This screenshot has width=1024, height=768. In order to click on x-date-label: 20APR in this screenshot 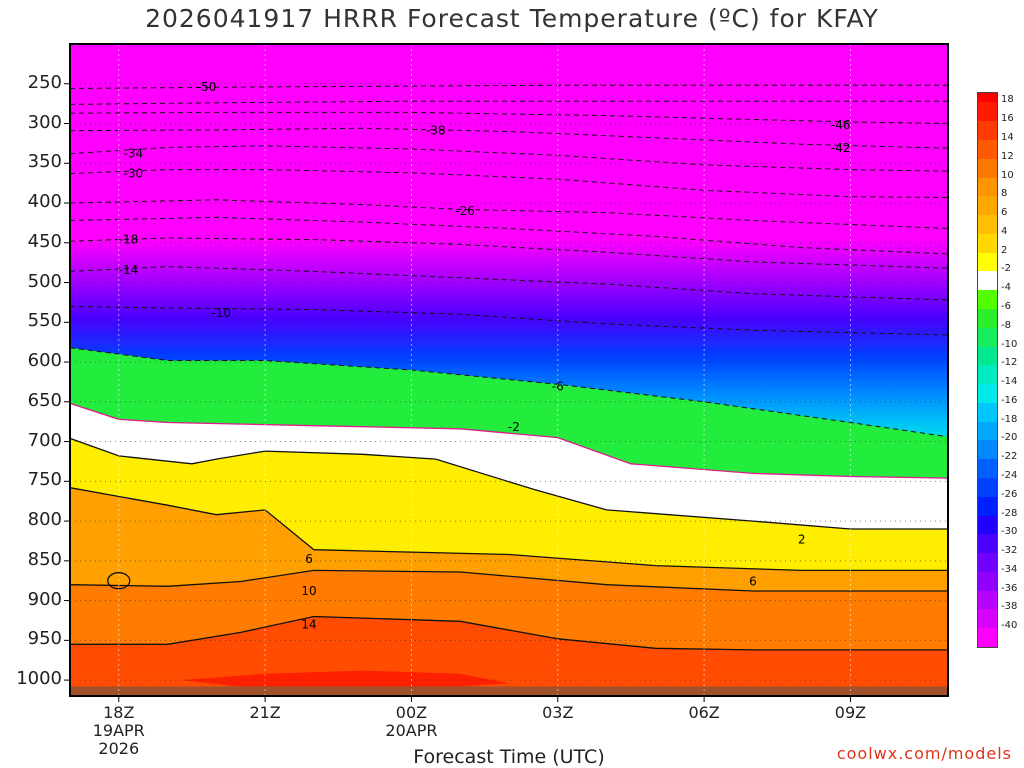, I will do `click(411, 730)`.